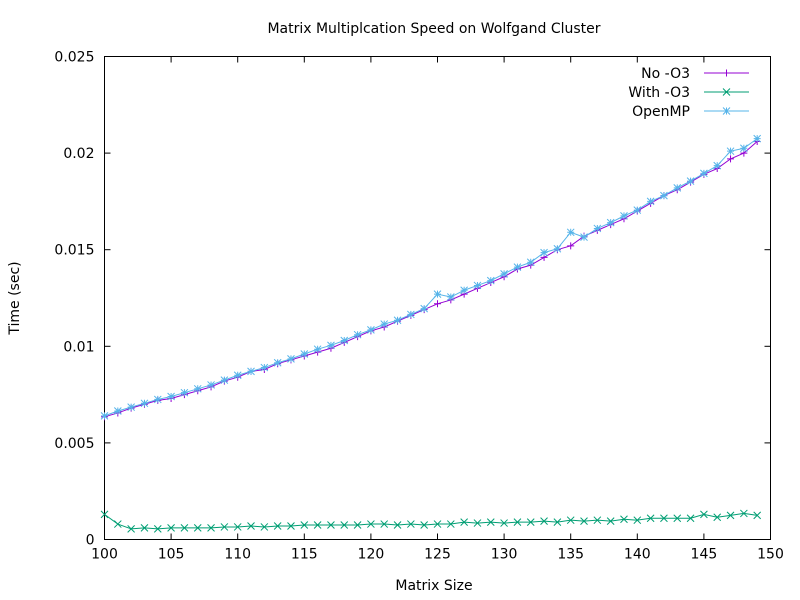 The height and width of the screenshot is (600, 800). I want to click on y-tick-label: 0.015, so click(74, 251).